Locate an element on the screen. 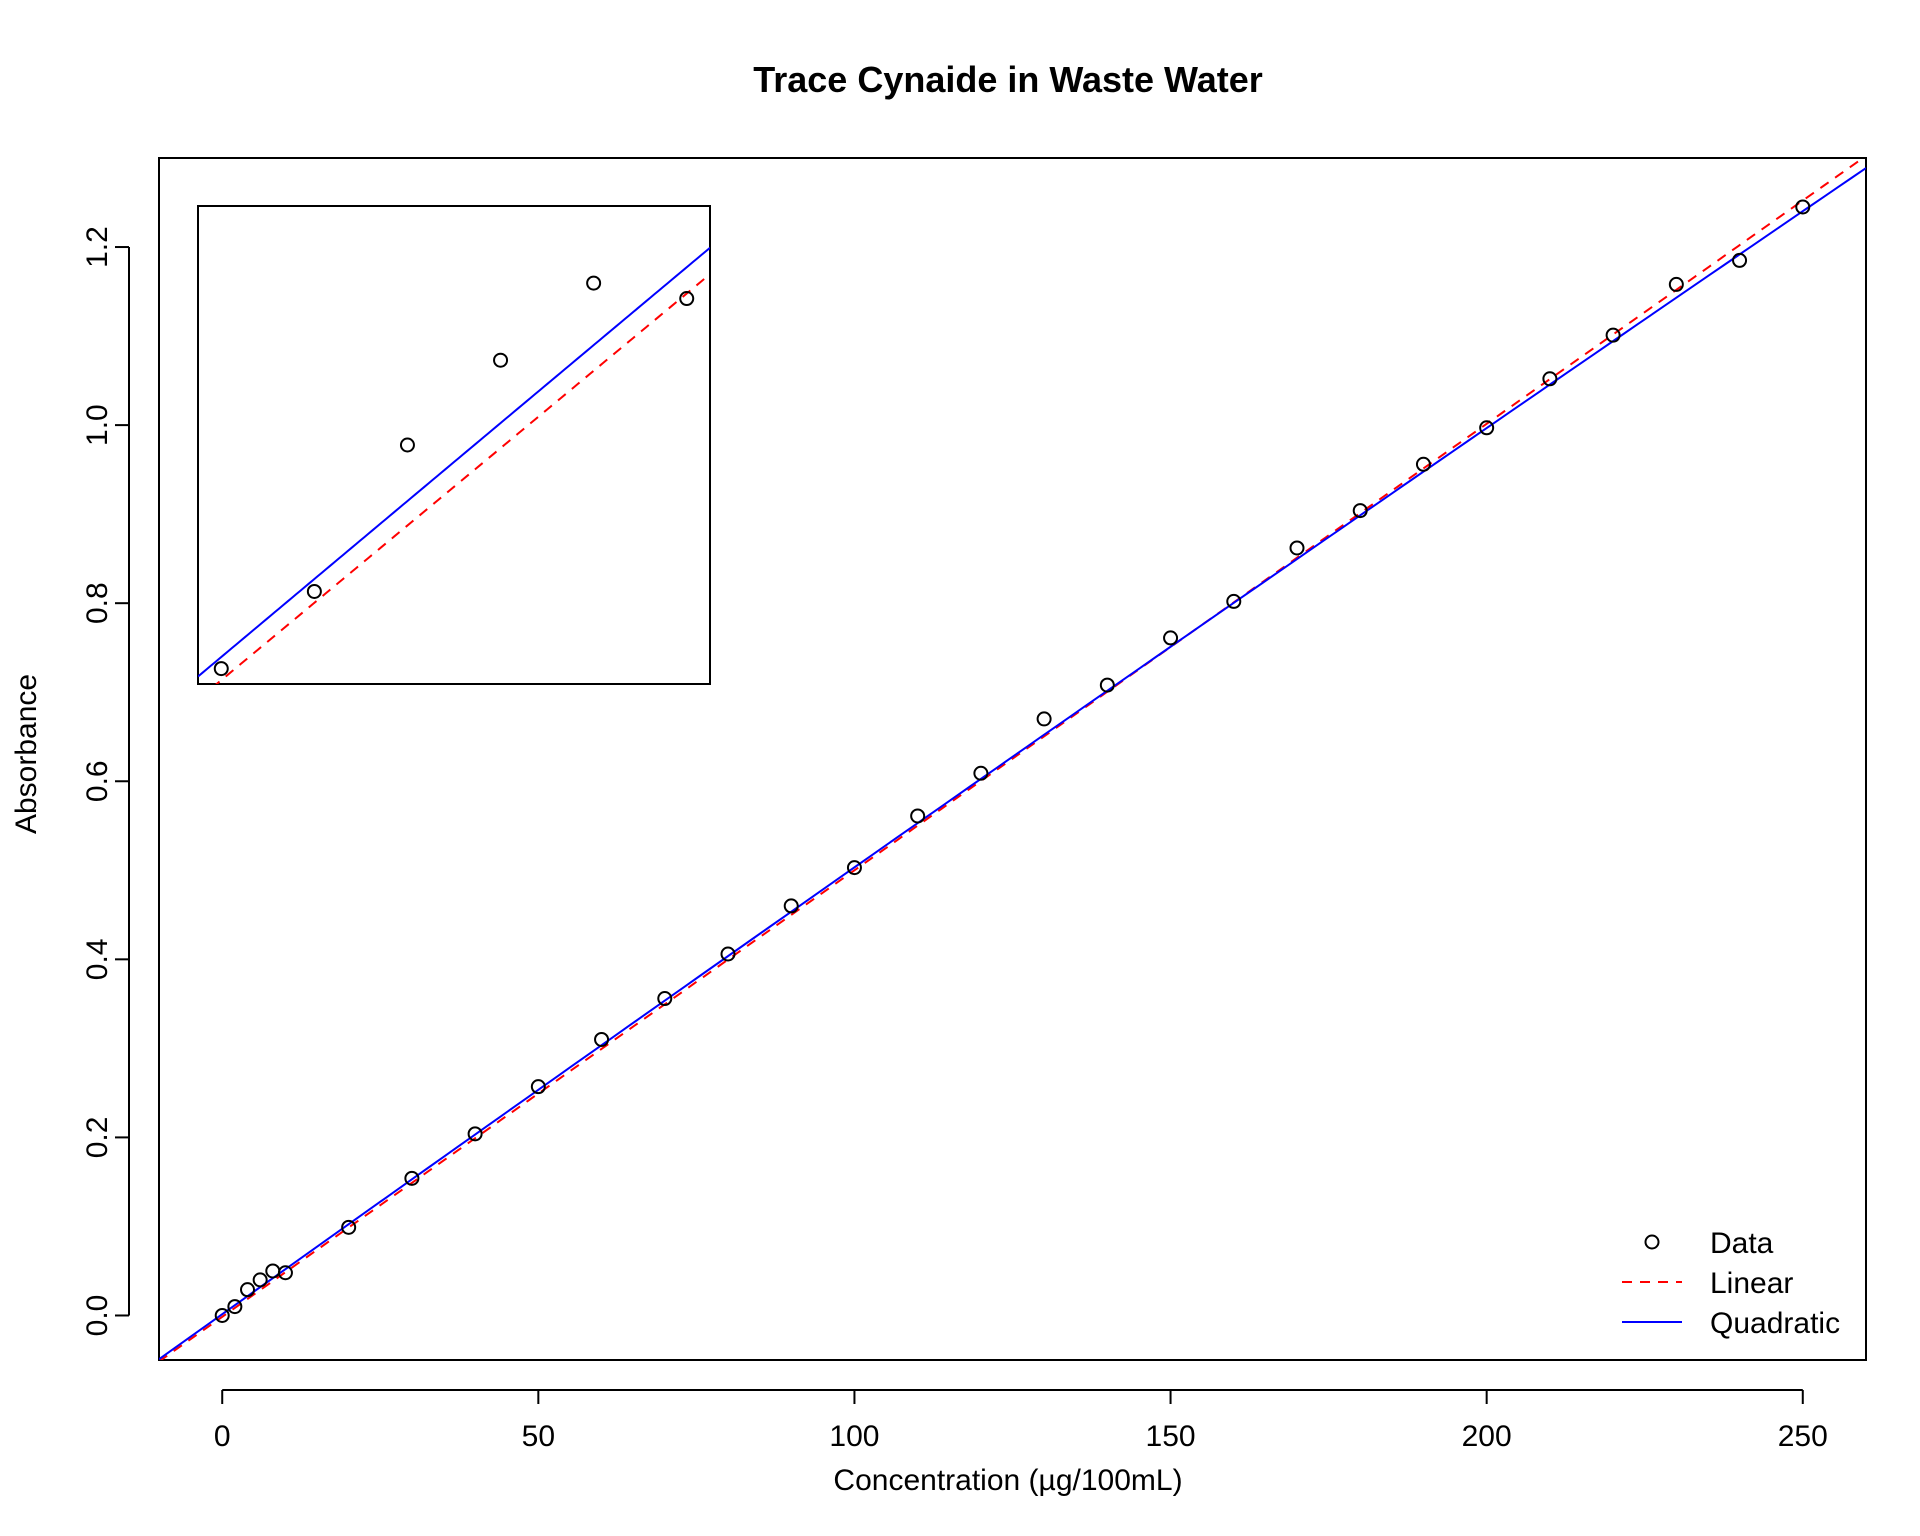 The image size is (1920, 1536). y-tick-label: 0.8 is located at coordinates (97, 603).